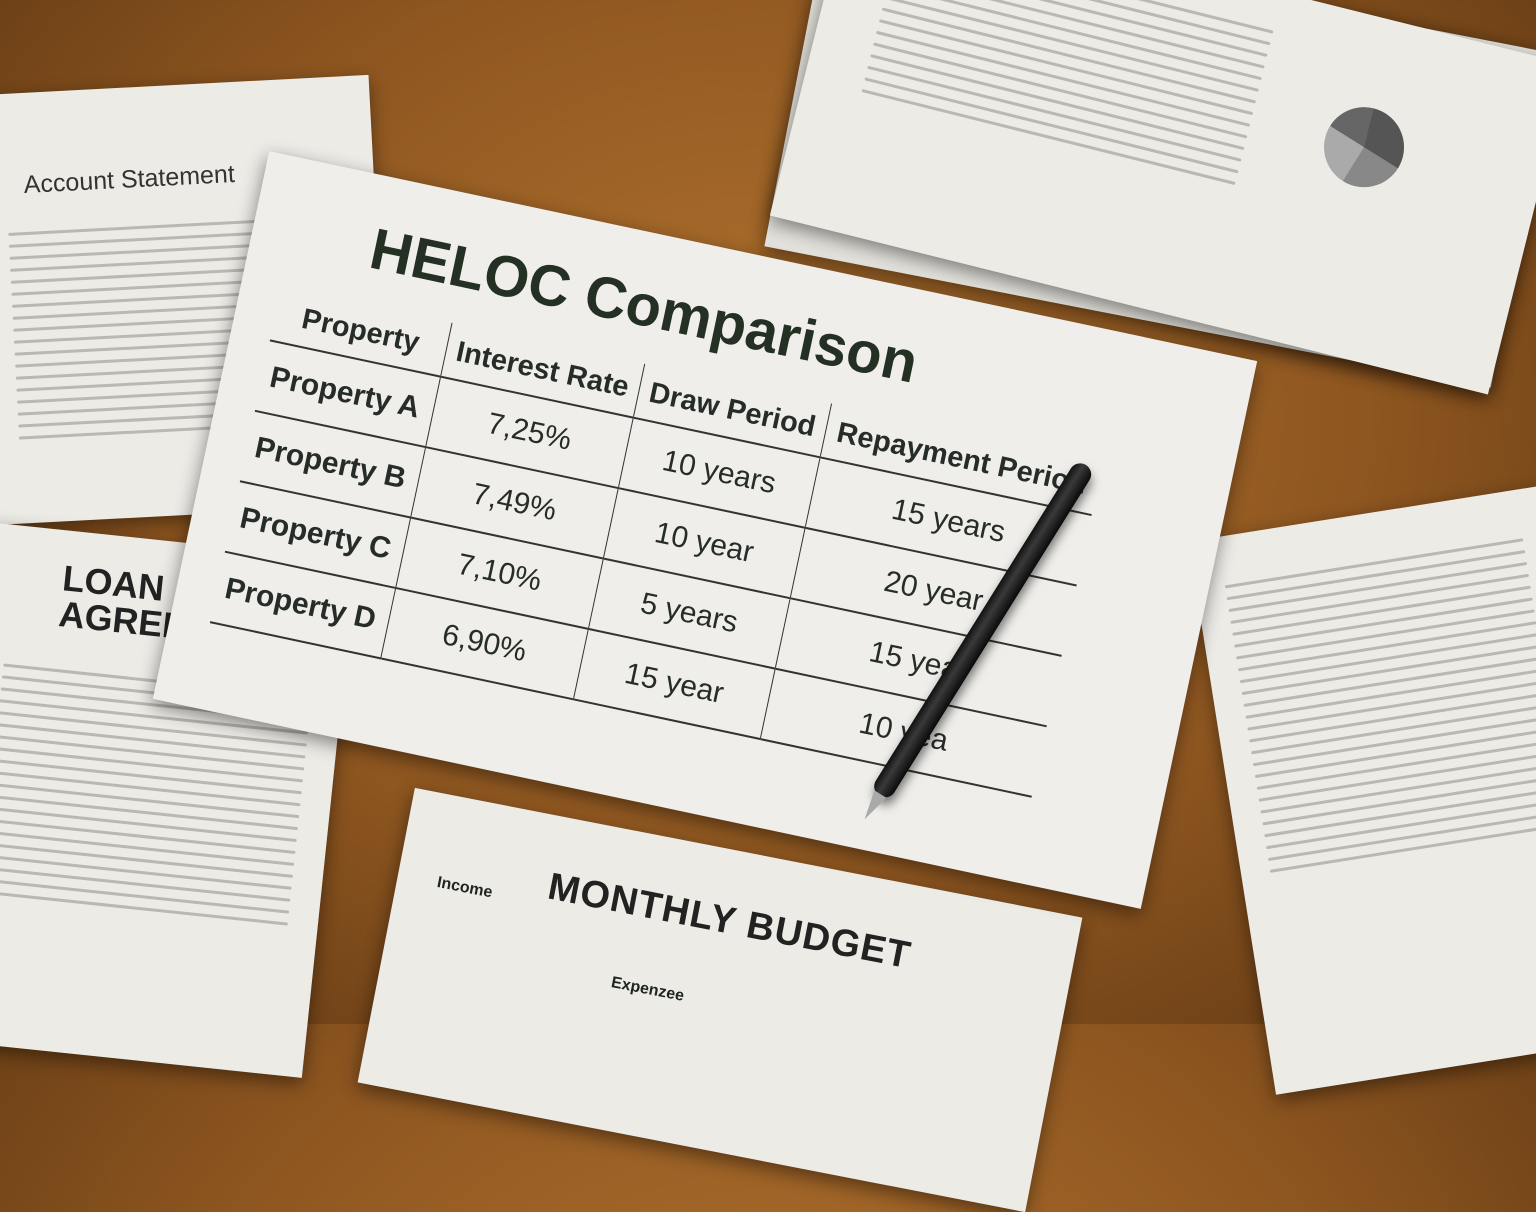 This screenshot has width=1536, height=1212. What do you see at coordinates (647, 989) in the screenshot?
I see `expenses-label: Expenzee` at bounding box center [647, 989].